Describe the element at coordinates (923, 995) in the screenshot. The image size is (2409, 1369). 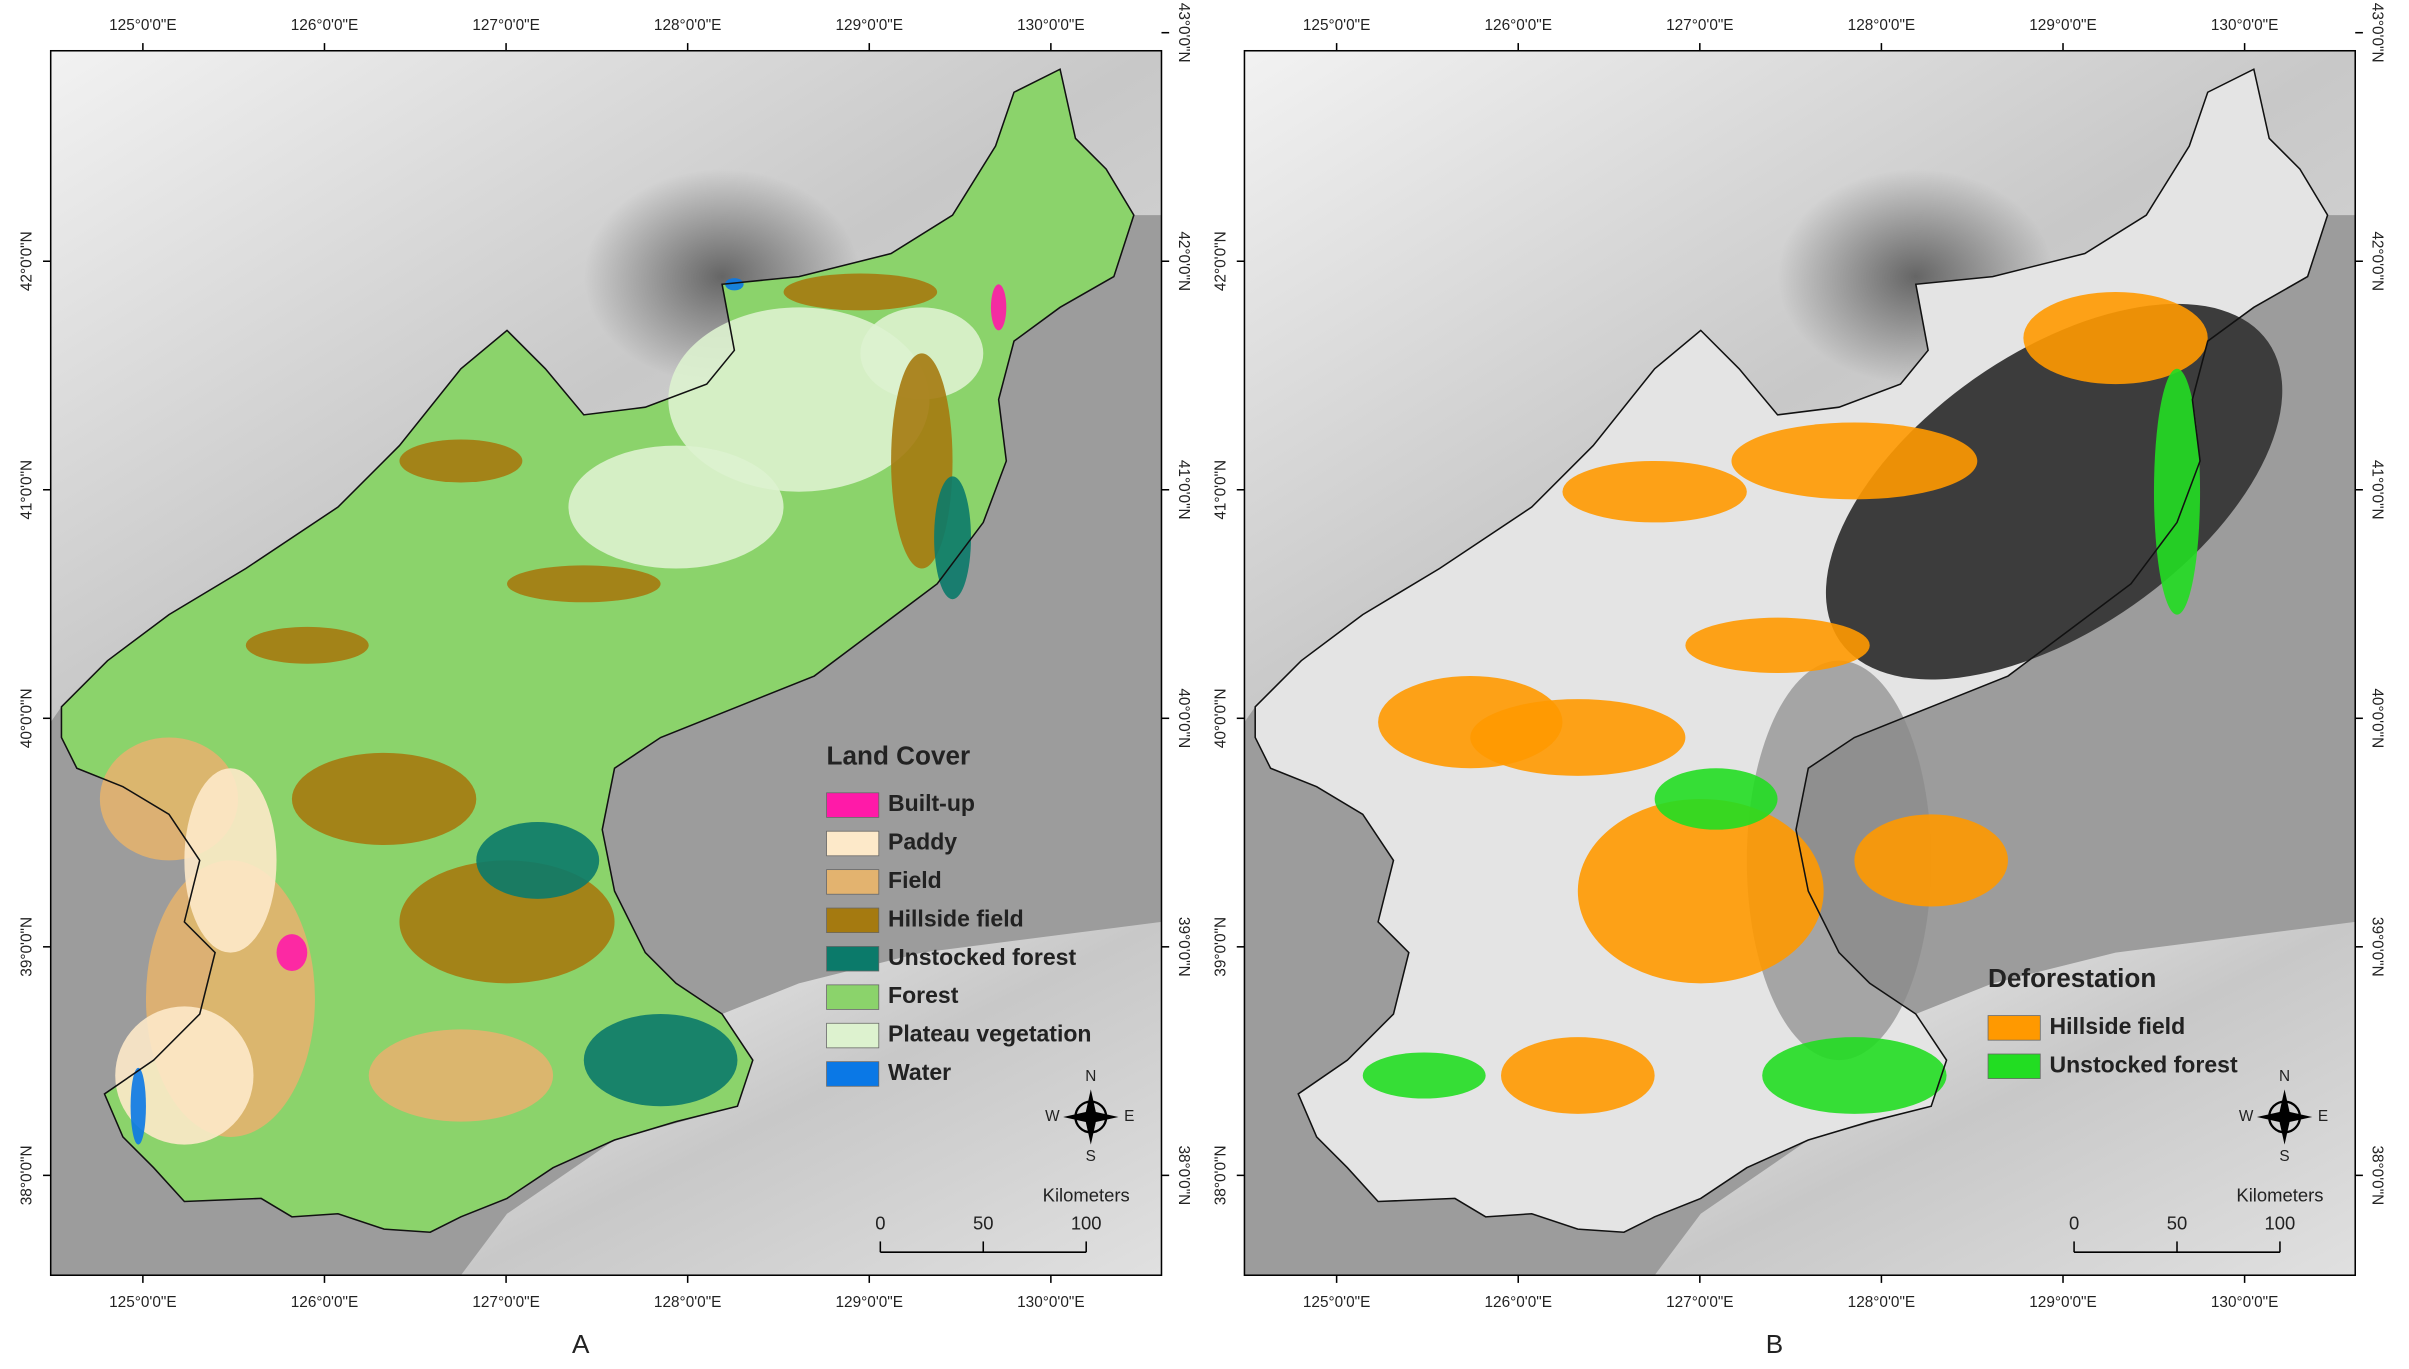
I see `legend-label: Forest` at that location.